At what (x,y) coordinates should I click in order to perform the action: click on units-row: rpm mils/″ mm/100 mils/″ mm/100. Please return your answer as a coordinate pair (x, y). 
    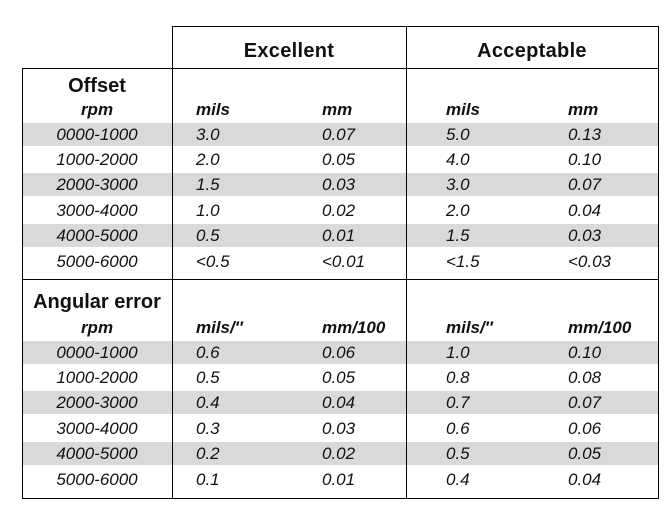
    Looking at the image, I should click on (336, 327).